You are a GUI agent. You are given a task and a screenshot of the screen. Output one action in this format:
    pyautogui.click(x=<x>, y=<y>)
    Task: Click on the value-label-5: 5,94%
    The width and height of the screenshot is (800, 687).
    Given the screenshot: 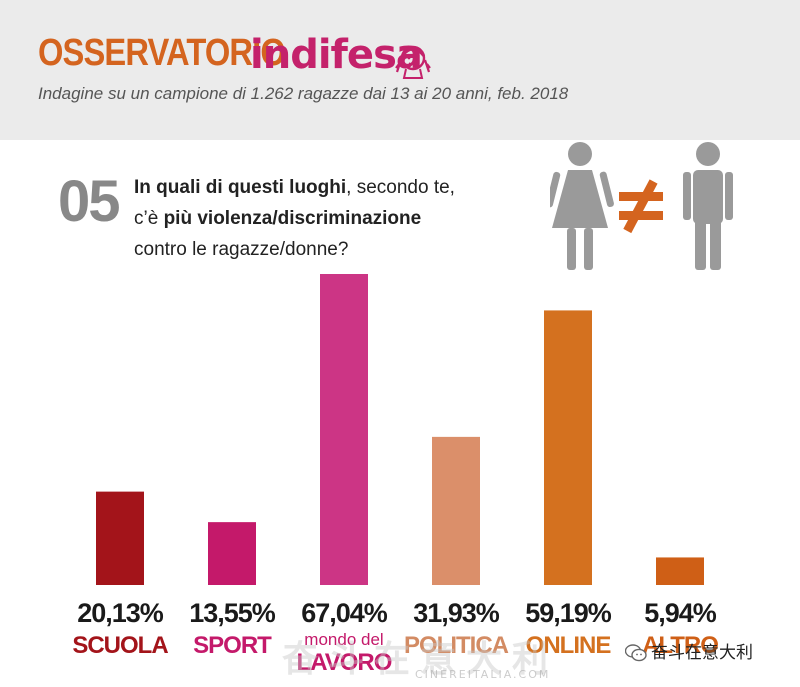 What is the action you would take?
    pyautogui.click(x=680, y=613)
    